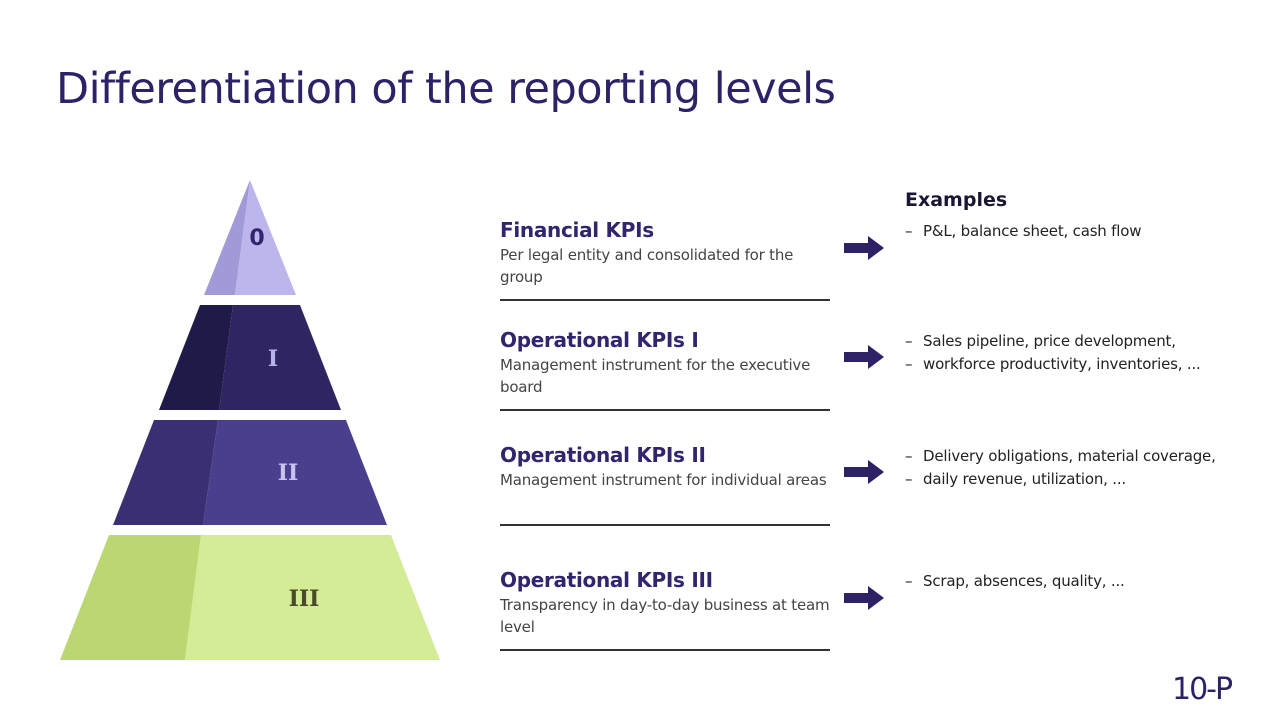 Image resolution: width=1280 pixels, height=720 pixels. I want to click on pyramid-level-1: I, so click(250, 357).